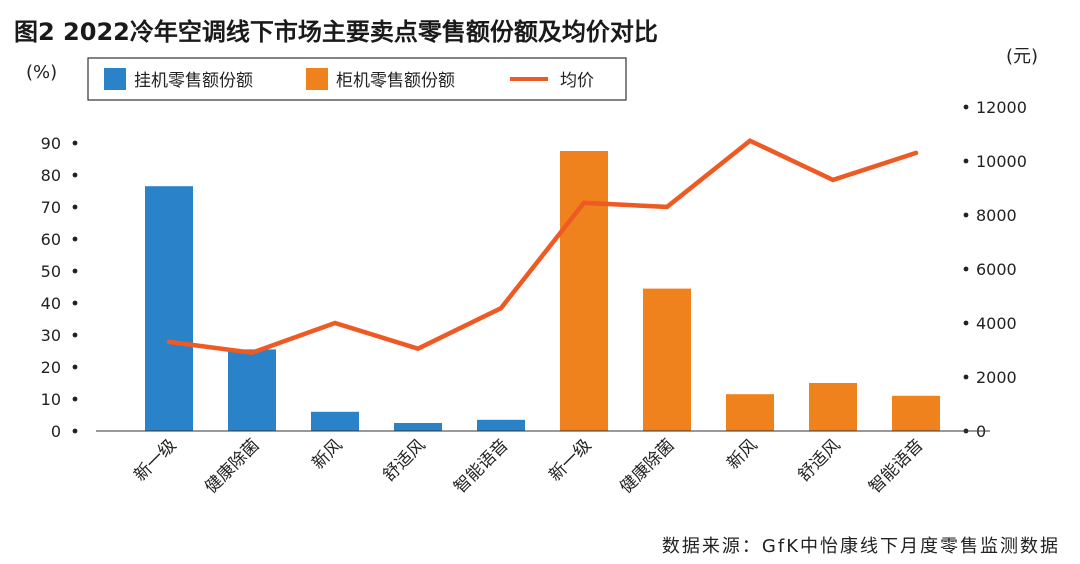  What do you see at coordinates (317, 79) in the screenshot?
I see `legend-swatch-cabinet` at bounding box center [317, 79].